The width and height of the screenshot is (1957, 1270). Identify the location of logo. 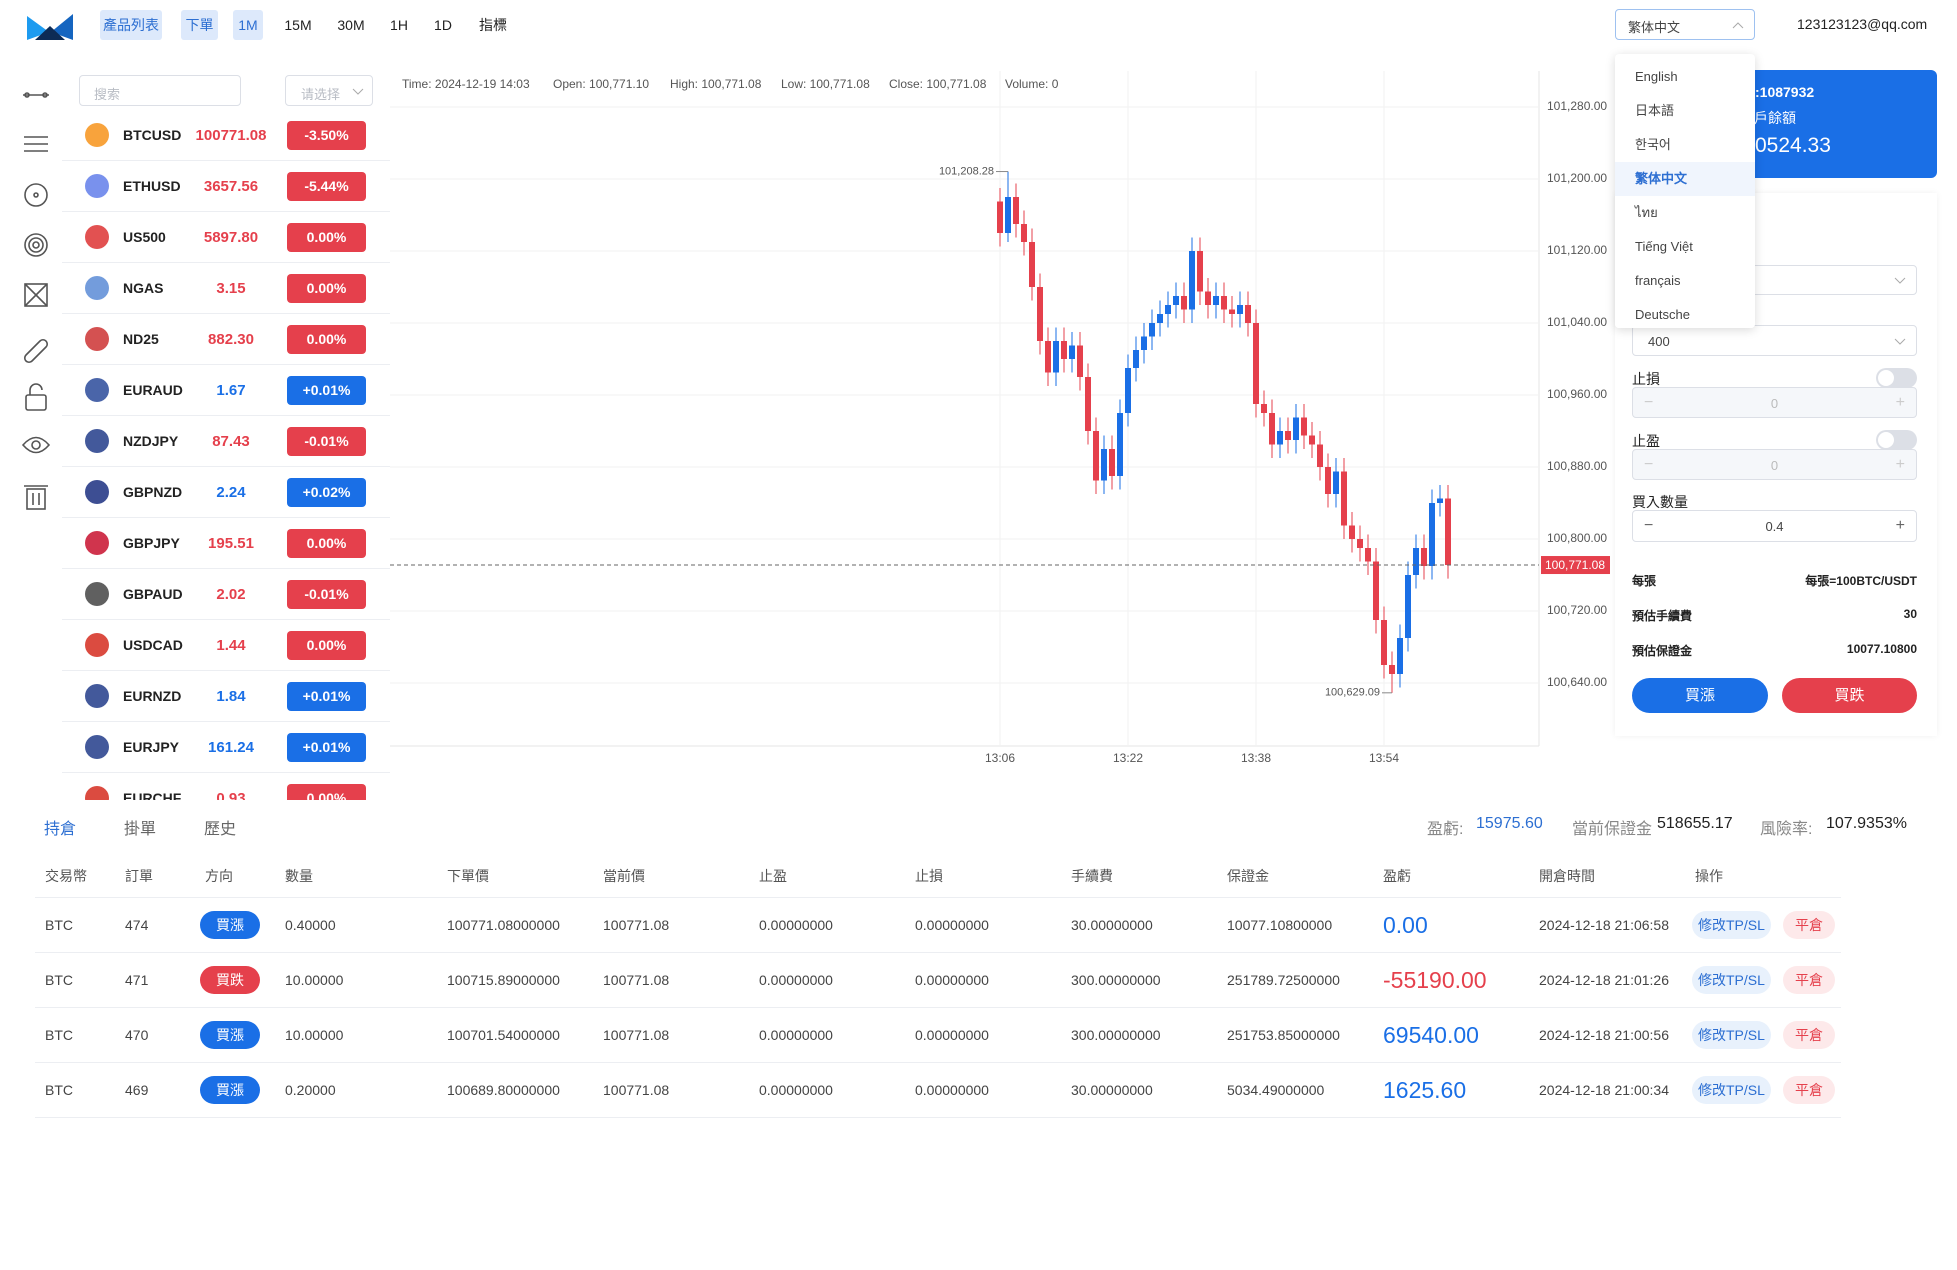
(50, 27).